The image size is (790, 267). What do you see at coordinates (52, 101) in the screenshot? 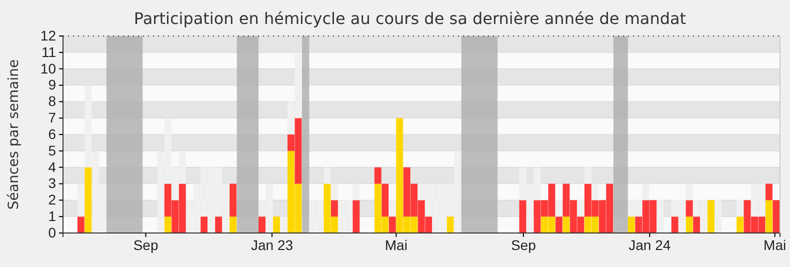
I see `y-tick-label: 8` at bounding box center [52, 101].